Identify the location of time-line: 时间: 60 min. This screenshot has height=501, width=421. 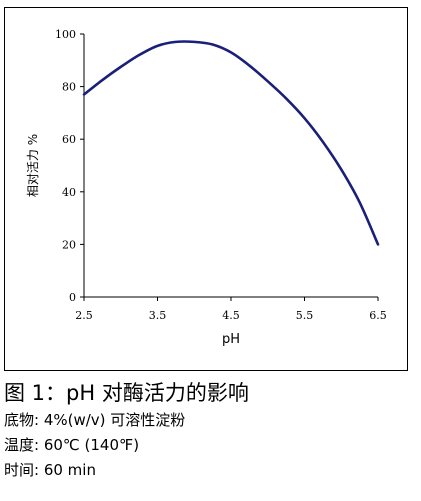
(50, 470).